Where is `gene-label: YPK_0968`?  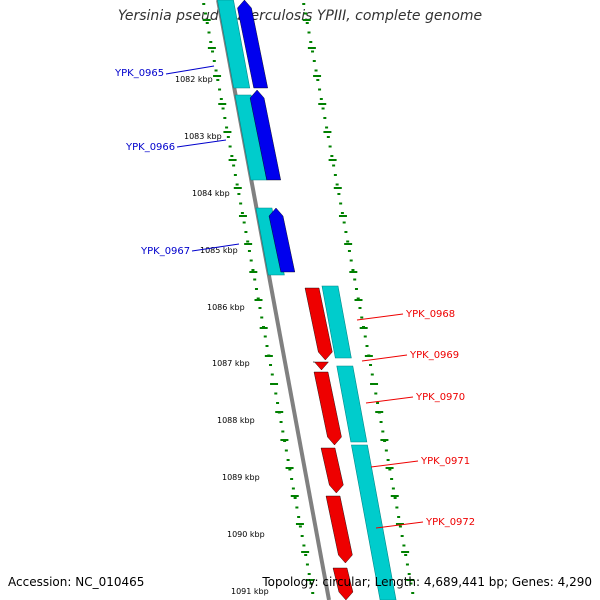
gene-label: YPK_0968 is located at coordinates (430, 314).